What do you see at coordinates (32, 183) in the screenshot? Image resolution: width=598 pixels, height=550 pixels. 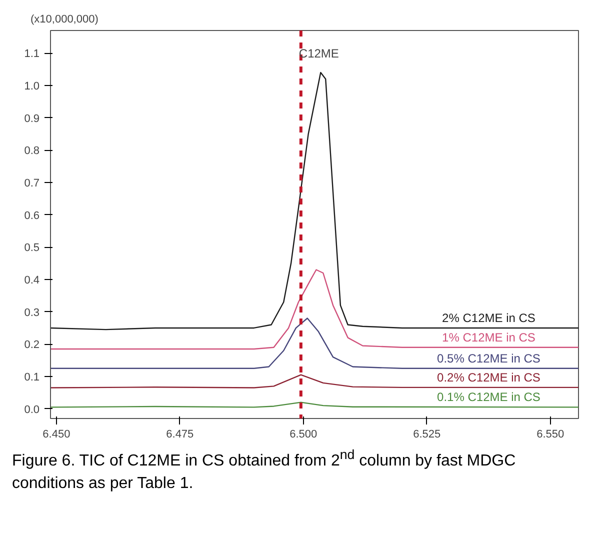 I see `y-tick-label: 0.7` at bounding box center [32, 183].